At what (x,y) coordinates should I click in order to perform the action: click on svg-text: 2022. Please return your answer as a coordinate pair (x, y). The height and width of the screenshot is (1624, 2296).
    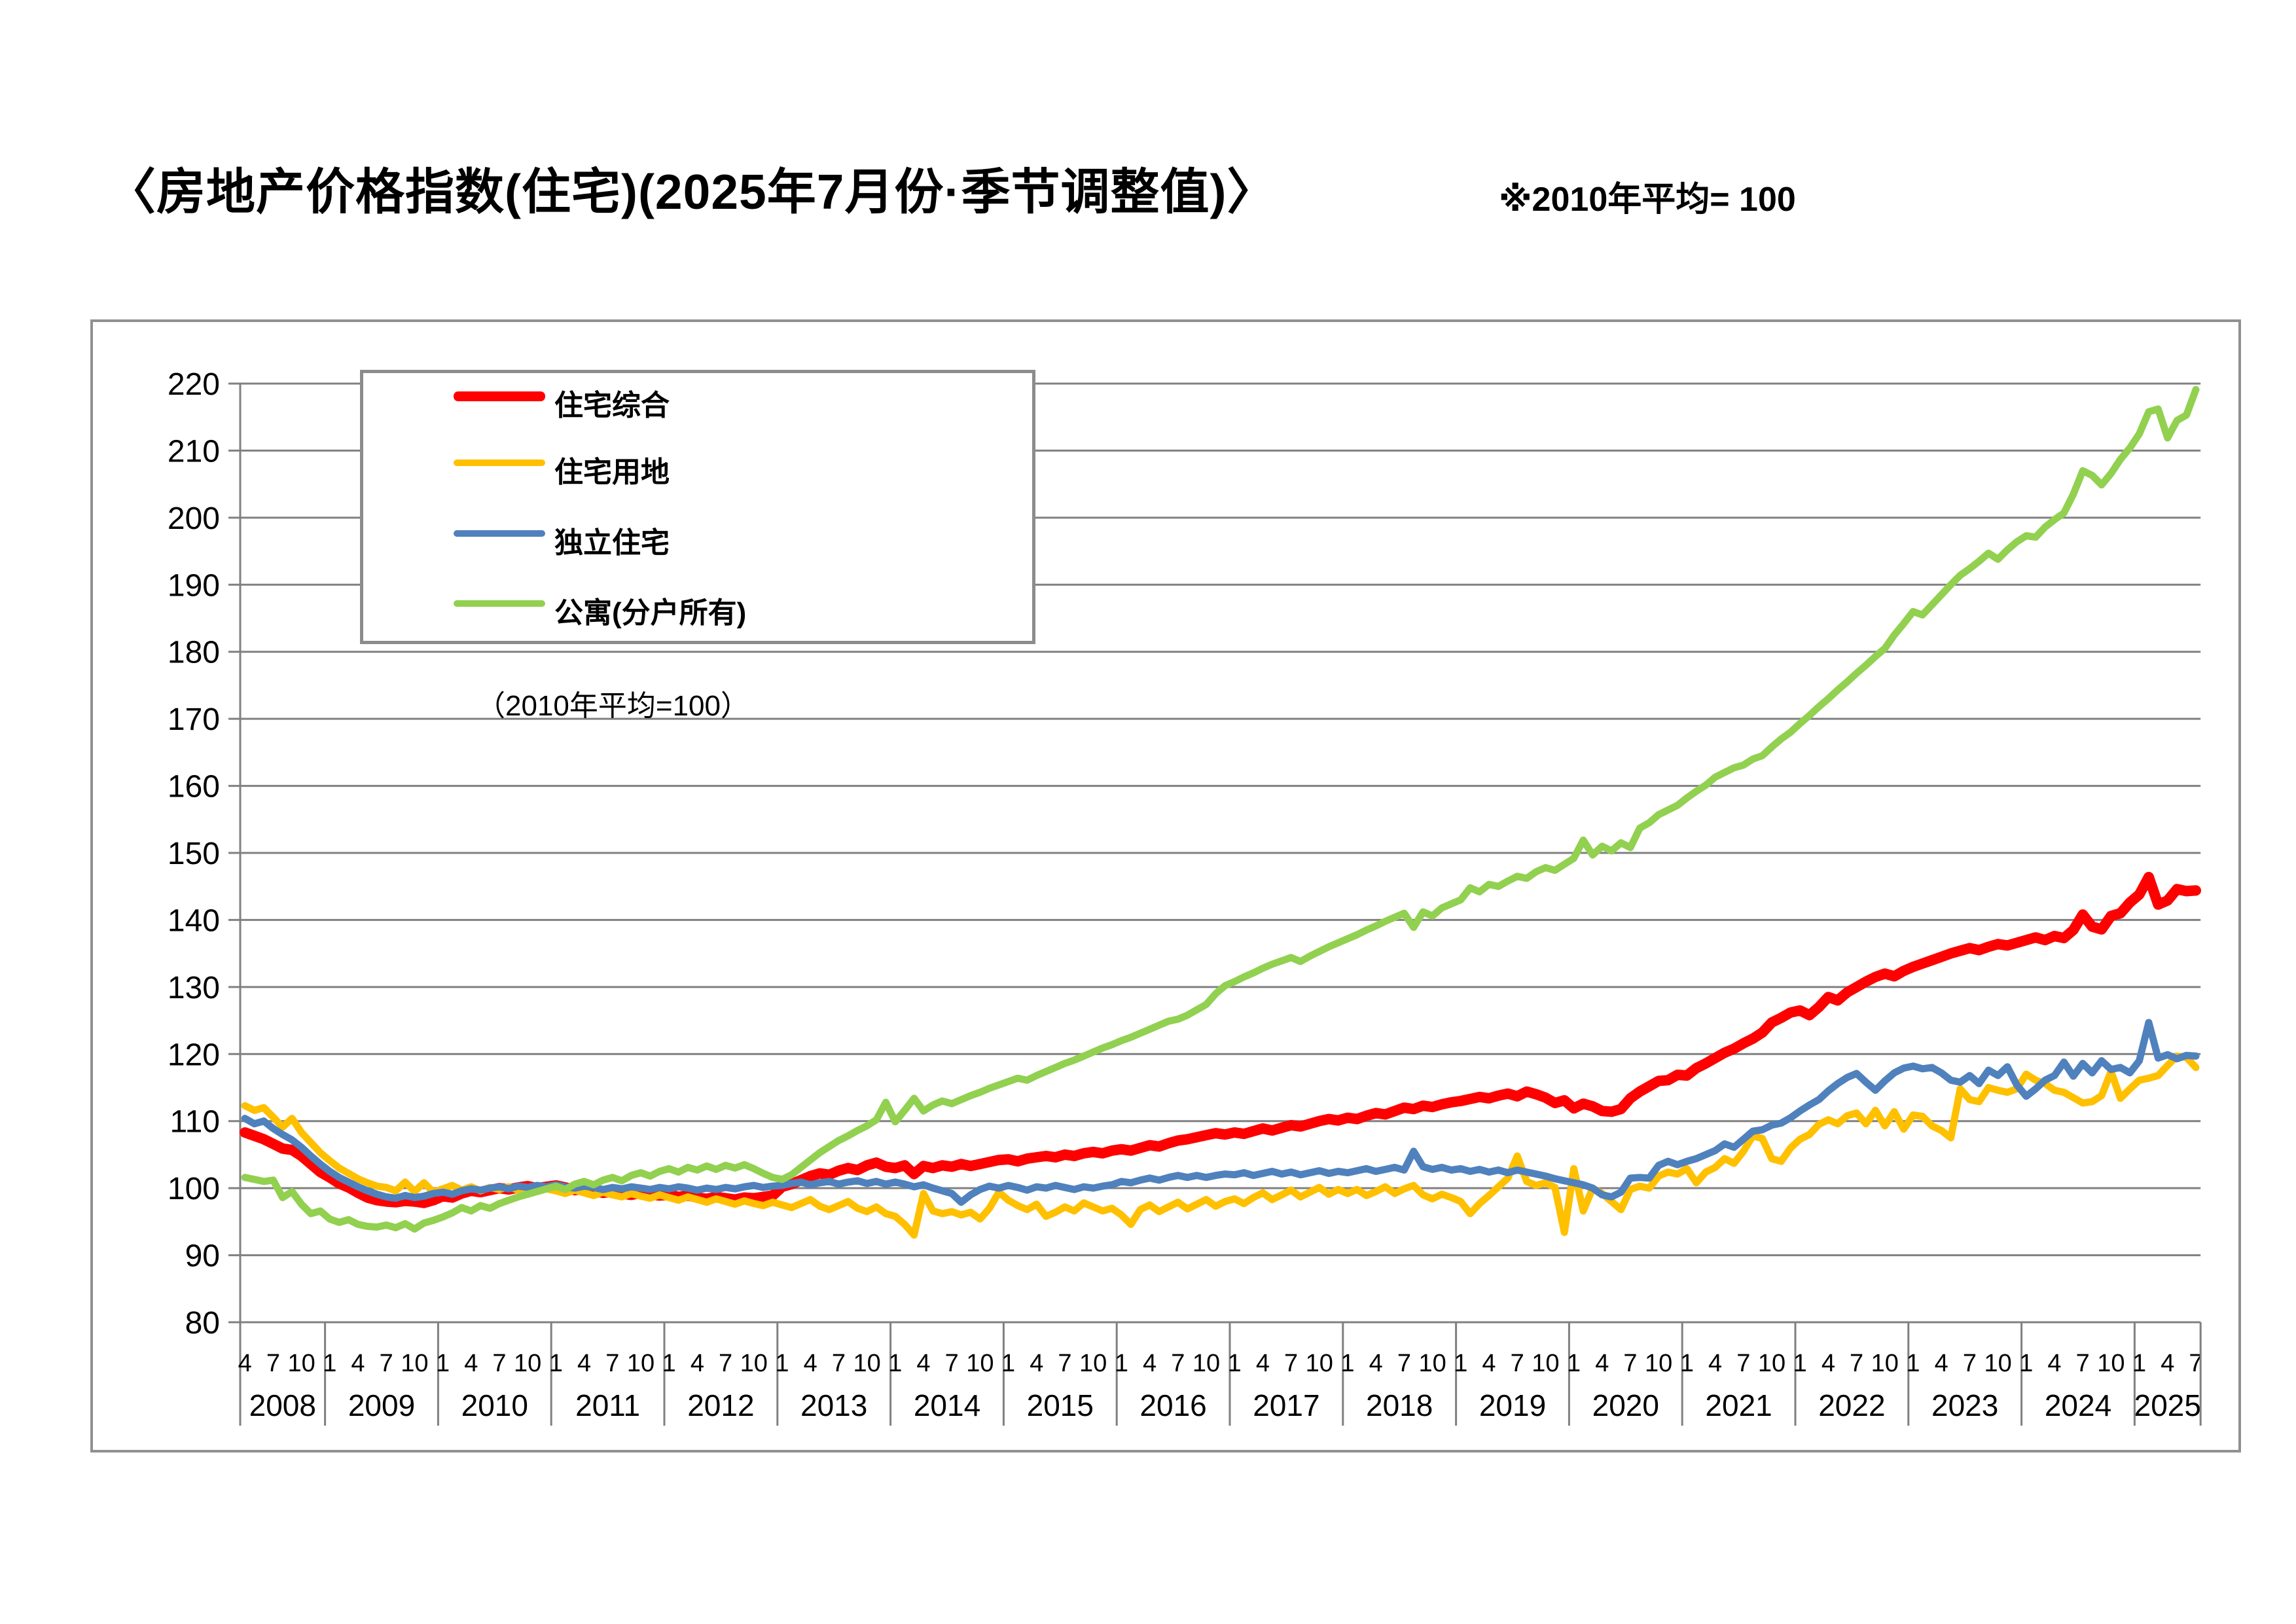
    Looking at the image, I should click on (1851, 1405).